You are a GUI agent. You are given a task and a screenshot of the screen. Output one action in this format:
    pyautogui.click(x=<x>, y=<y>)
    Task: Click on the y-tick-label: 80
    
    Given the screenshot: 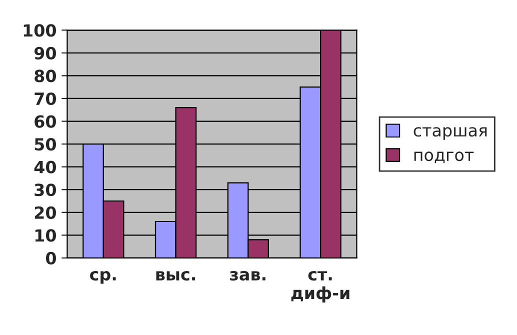 What is the action you would take?
    pyautogui.click(x=45, y=76)
    